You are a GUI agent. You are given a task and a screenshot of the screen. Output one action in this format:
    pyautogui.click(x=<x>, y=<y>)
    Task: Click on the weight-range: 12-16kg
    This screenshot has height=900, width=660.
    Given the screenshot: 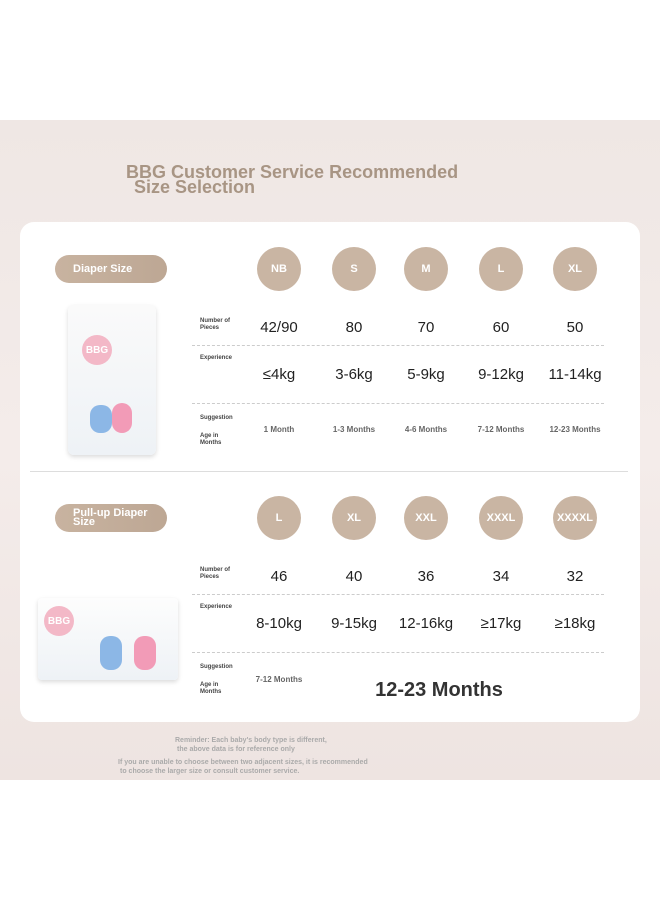 What is the action you would take?
    pyautogui.click(x=426, y=623)
    